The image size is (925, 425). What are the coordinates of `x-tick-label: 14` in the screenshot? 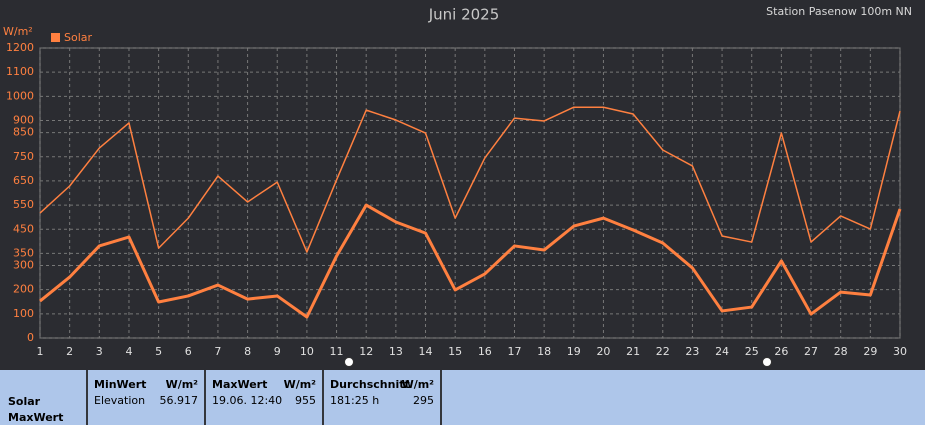 It's located at (426, 351).